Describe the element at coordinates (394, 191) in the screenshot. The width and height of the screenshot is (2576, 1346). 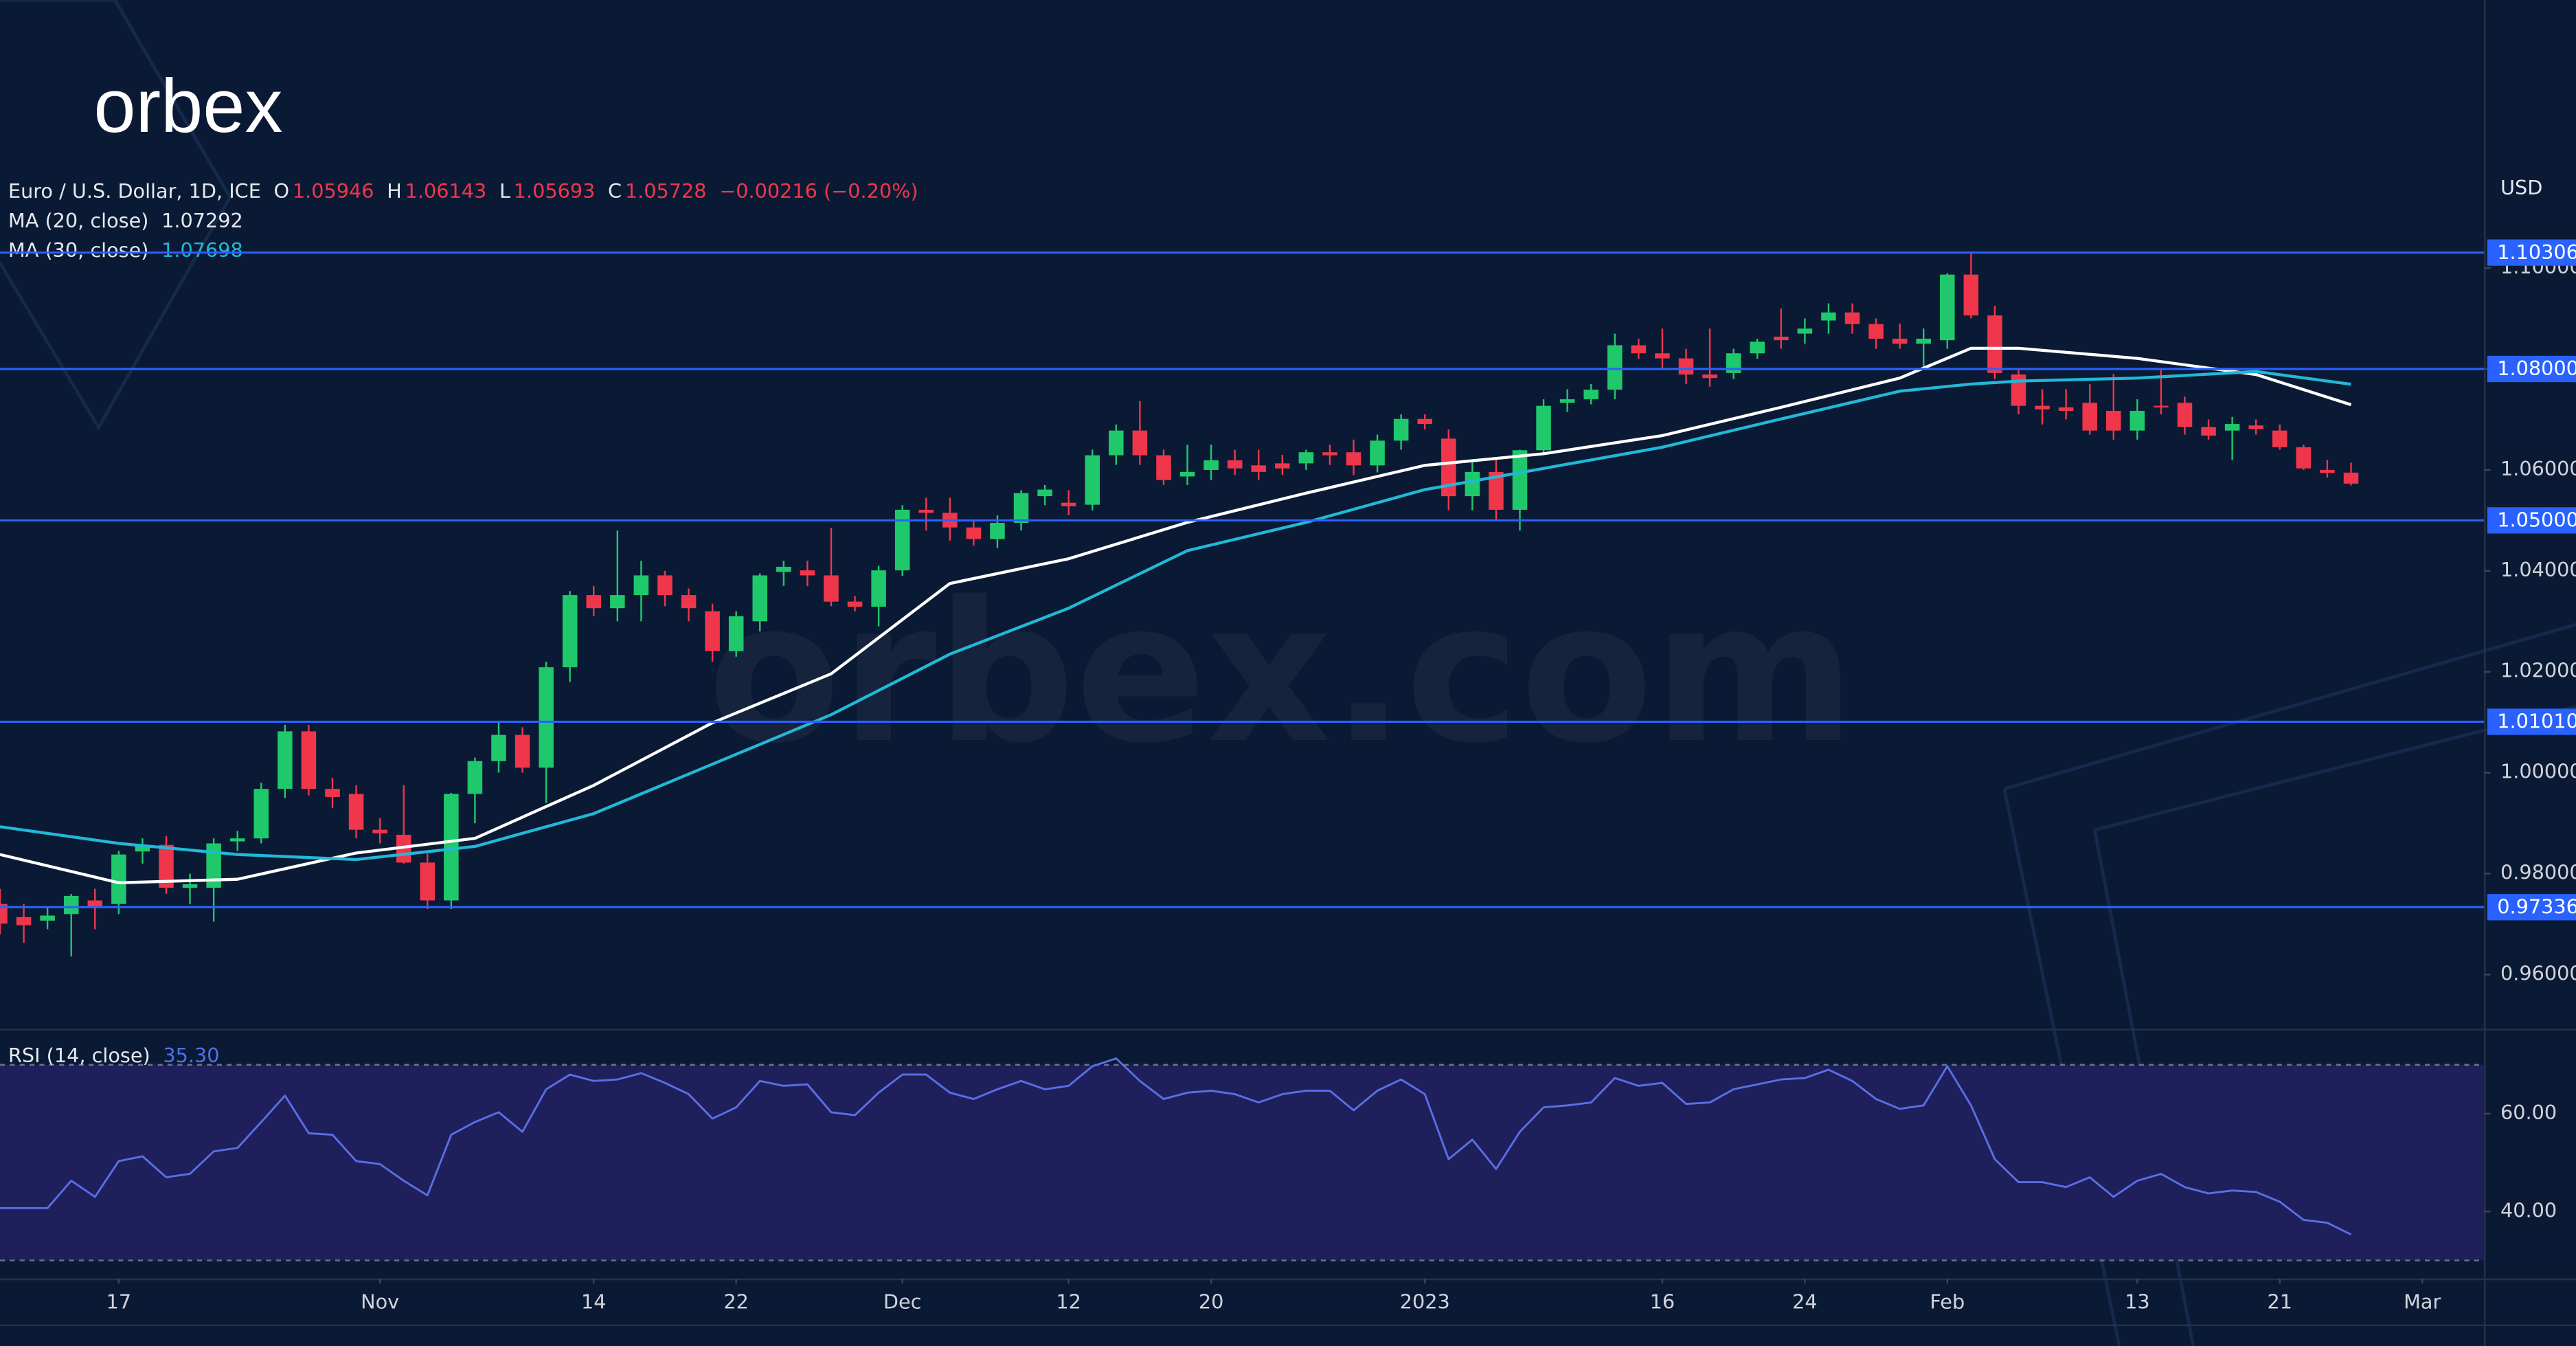
I see `ohlc-key: H` at that location.